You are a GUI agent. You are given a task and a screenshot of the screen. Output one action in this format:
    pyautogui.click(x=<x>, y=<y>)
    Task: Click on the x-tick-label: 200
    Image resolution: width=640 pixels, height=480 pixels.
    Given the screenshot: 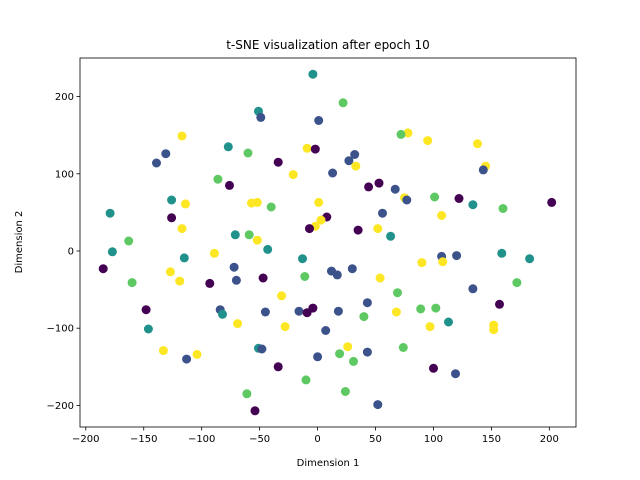 What is the action you would take?
    pyautogui.click(x=549, y=439)
    